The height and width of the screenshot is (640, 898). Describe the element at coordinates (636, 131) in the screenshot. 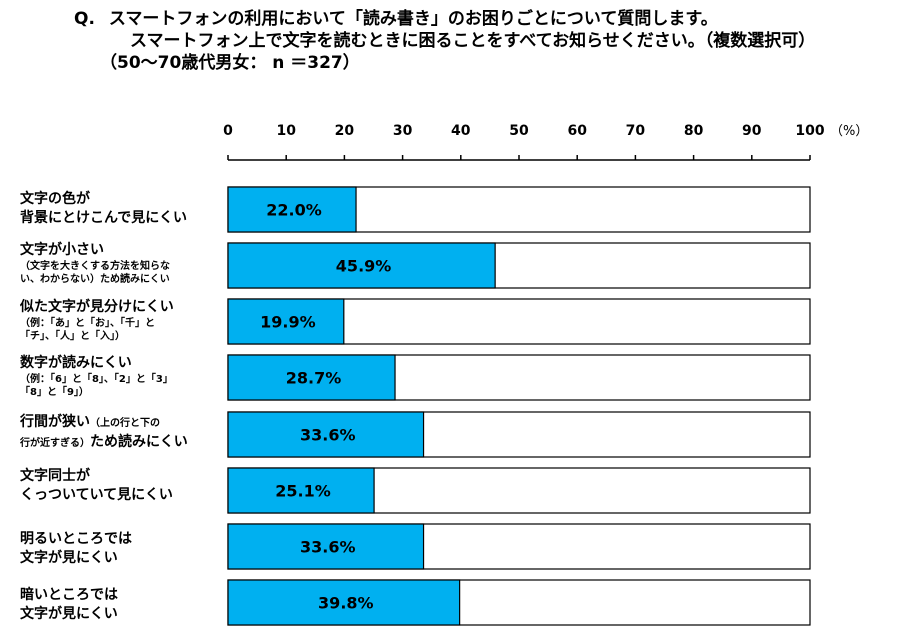

I see `x-tick-label-70: 70` at that location.